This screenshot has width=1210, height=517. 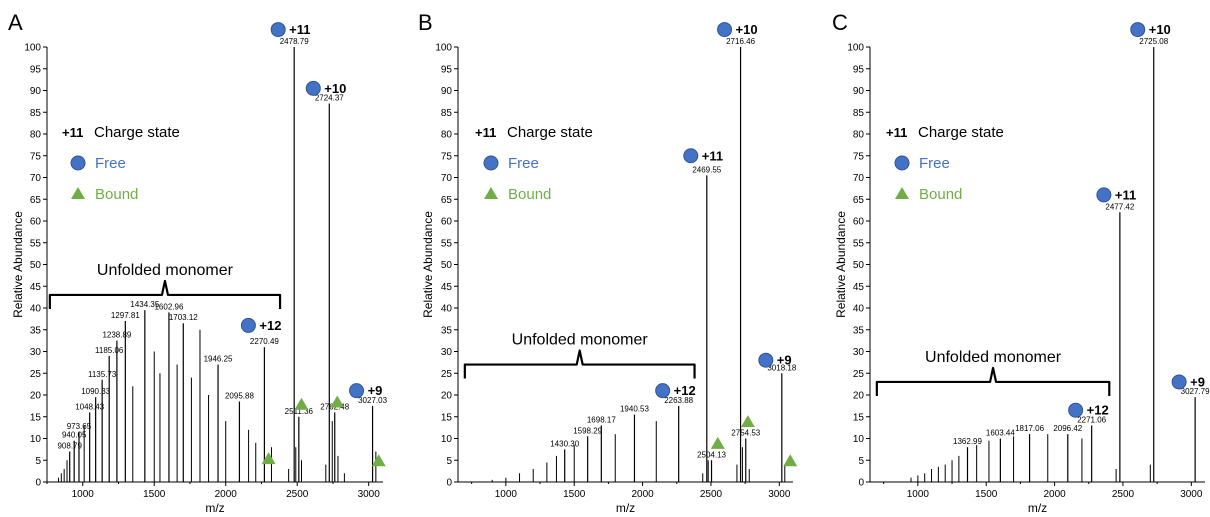 I want to click on y-tick-label: 0, so click(x=38, y=483).